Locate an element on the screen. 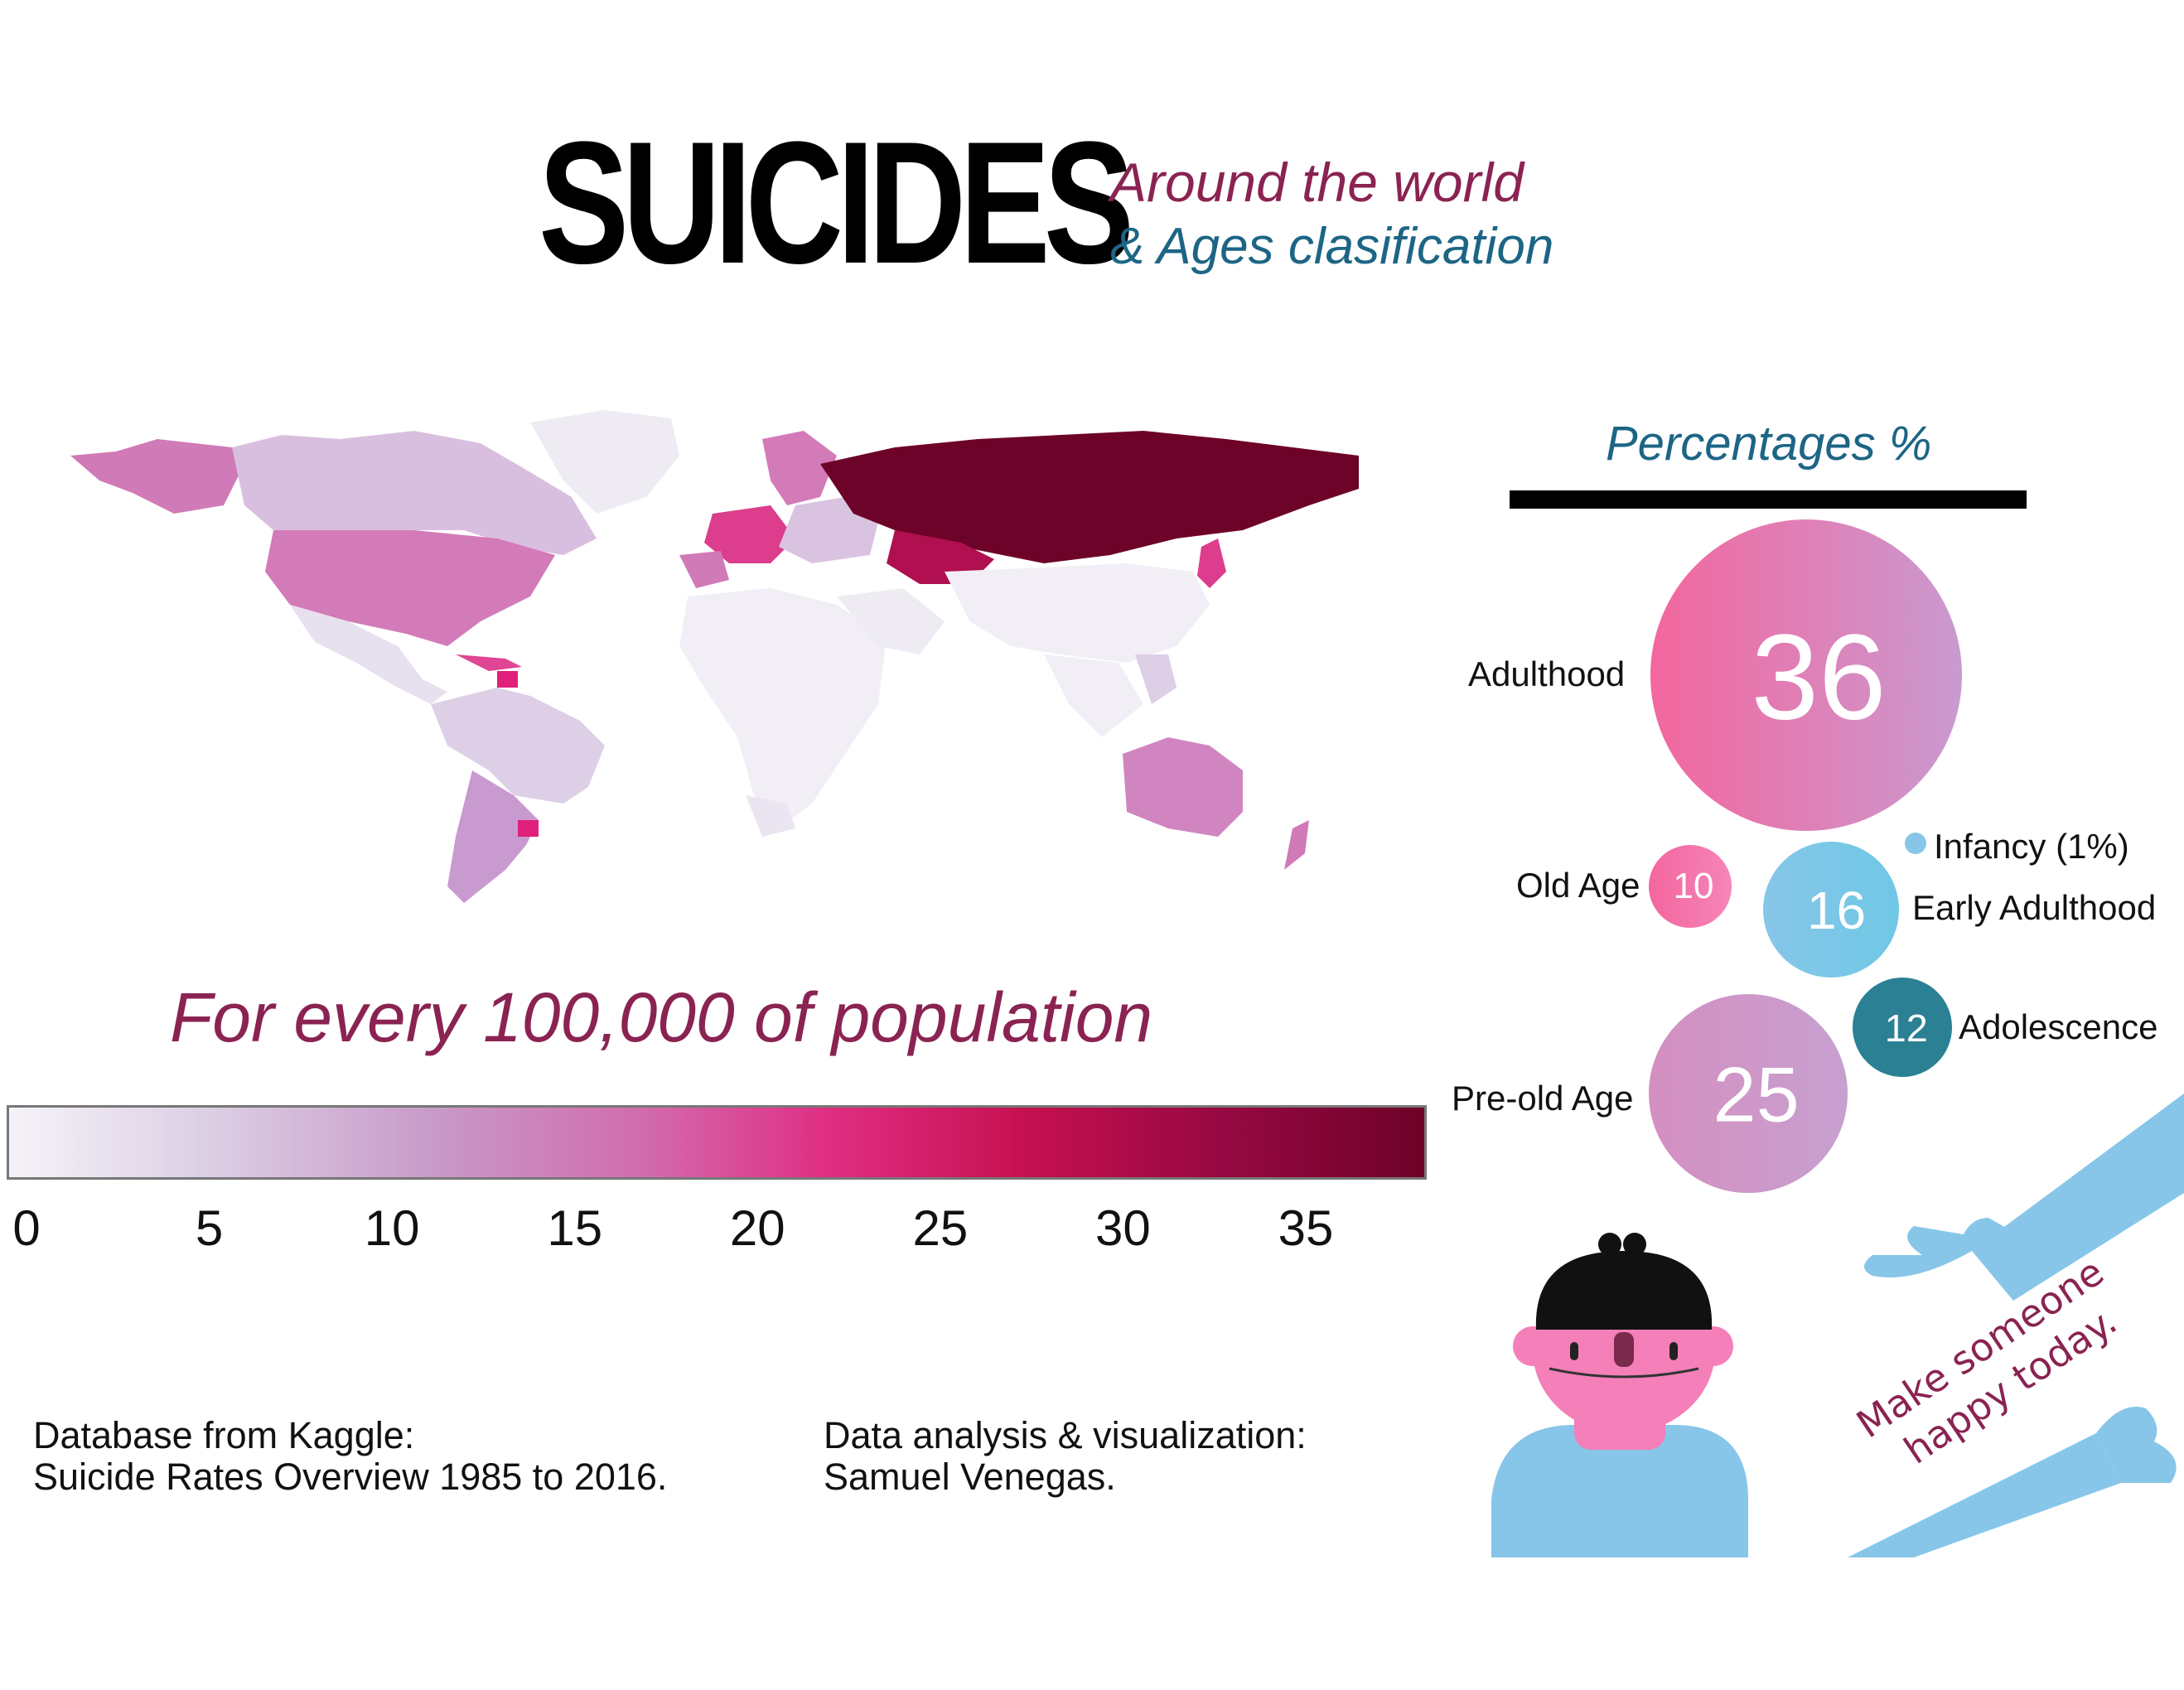  person-eye-left is located at coordinates (1574, 1351).